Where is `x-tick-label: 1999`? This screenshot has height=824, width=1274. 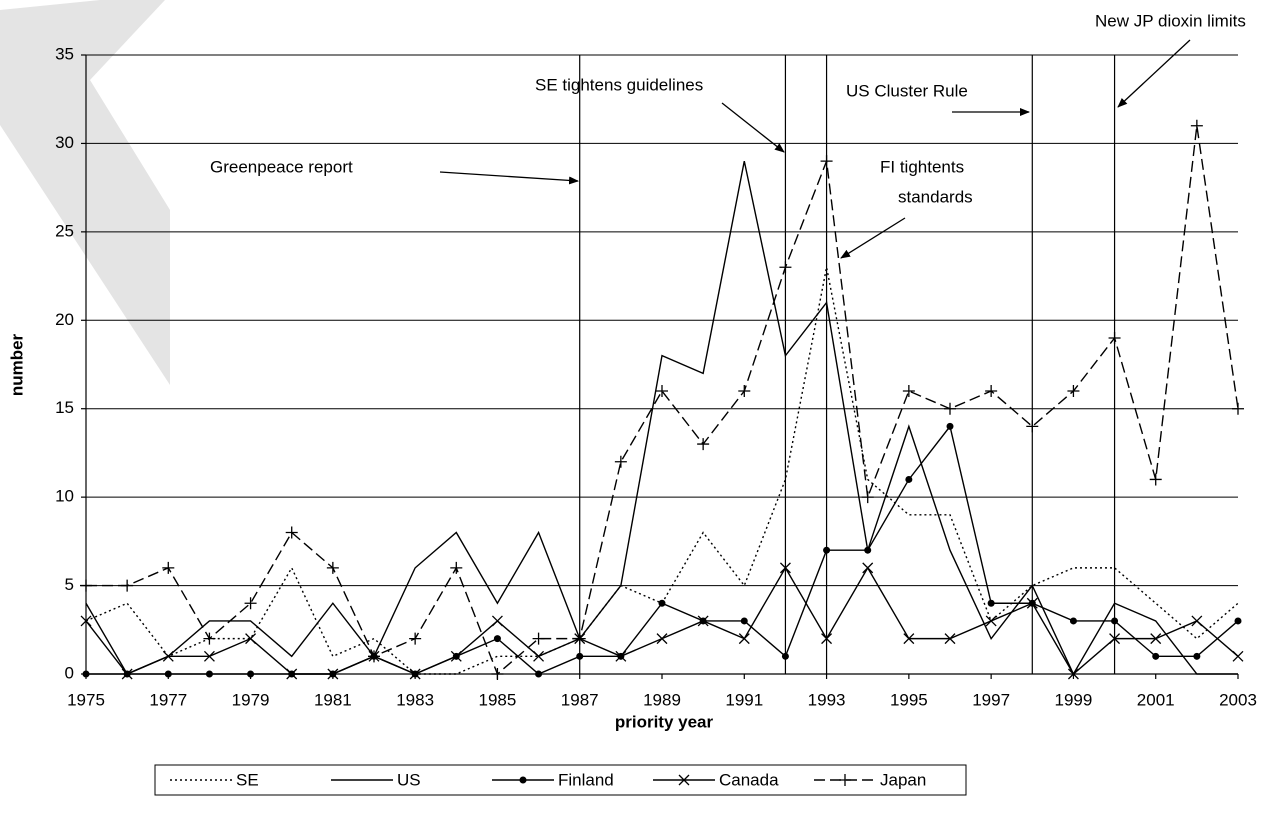 x-tick-label: 1999 is located at coordinates (1074, 699).